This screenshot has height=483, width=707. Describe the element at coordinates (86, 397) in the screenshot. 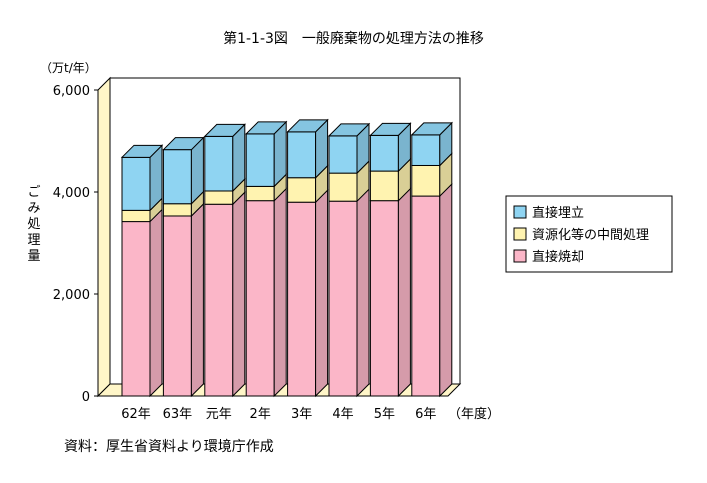

I see `y-tick-label: 0` at that location.